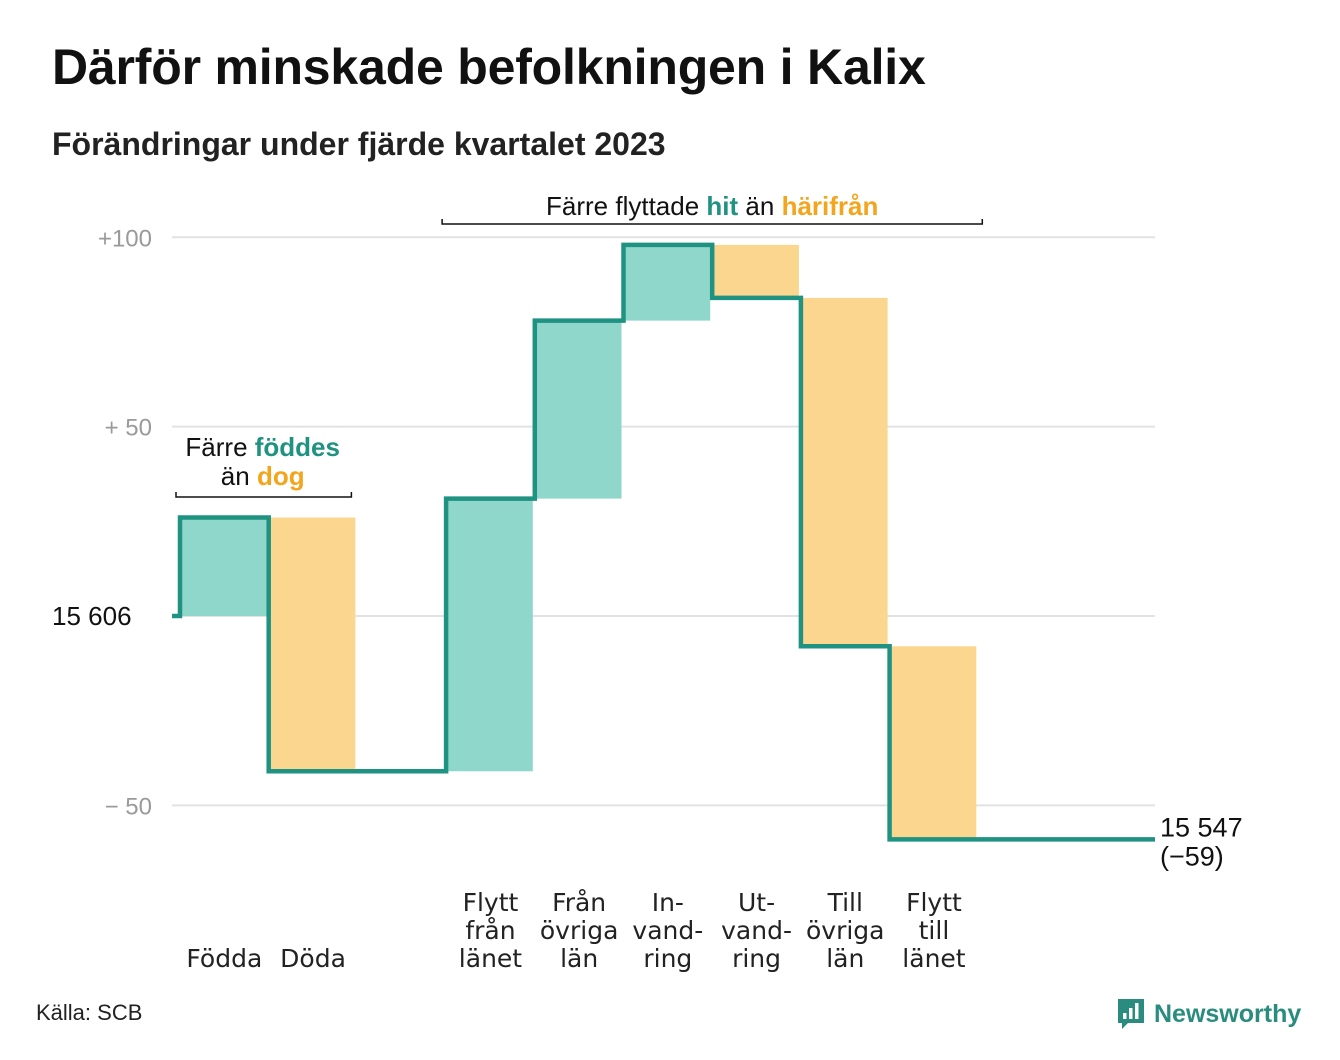 Image resolution: width=1340 pixels, height=1060 pixels. Describe the element at coordinates (489, 67) in the screenshot. I see `chart-title: Därför minskade befolkningen i Kalix` at that location.